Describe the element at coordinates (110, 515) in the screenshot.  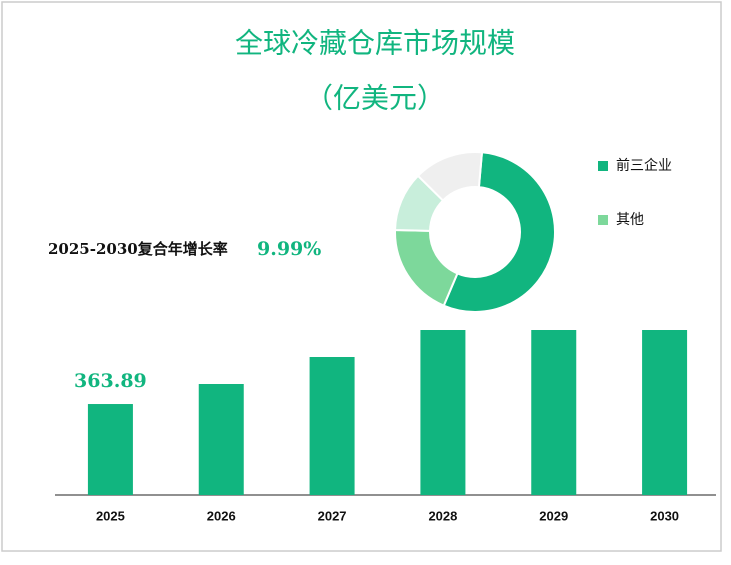
I see `x-tick-label: 2025` at that location.